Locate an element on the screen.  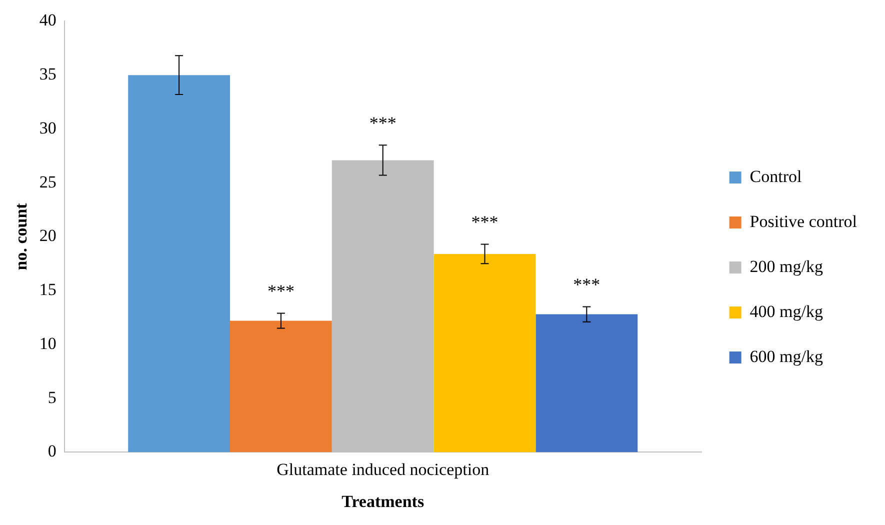
y-tick-label: 20 is located at coordinates (47, 236).